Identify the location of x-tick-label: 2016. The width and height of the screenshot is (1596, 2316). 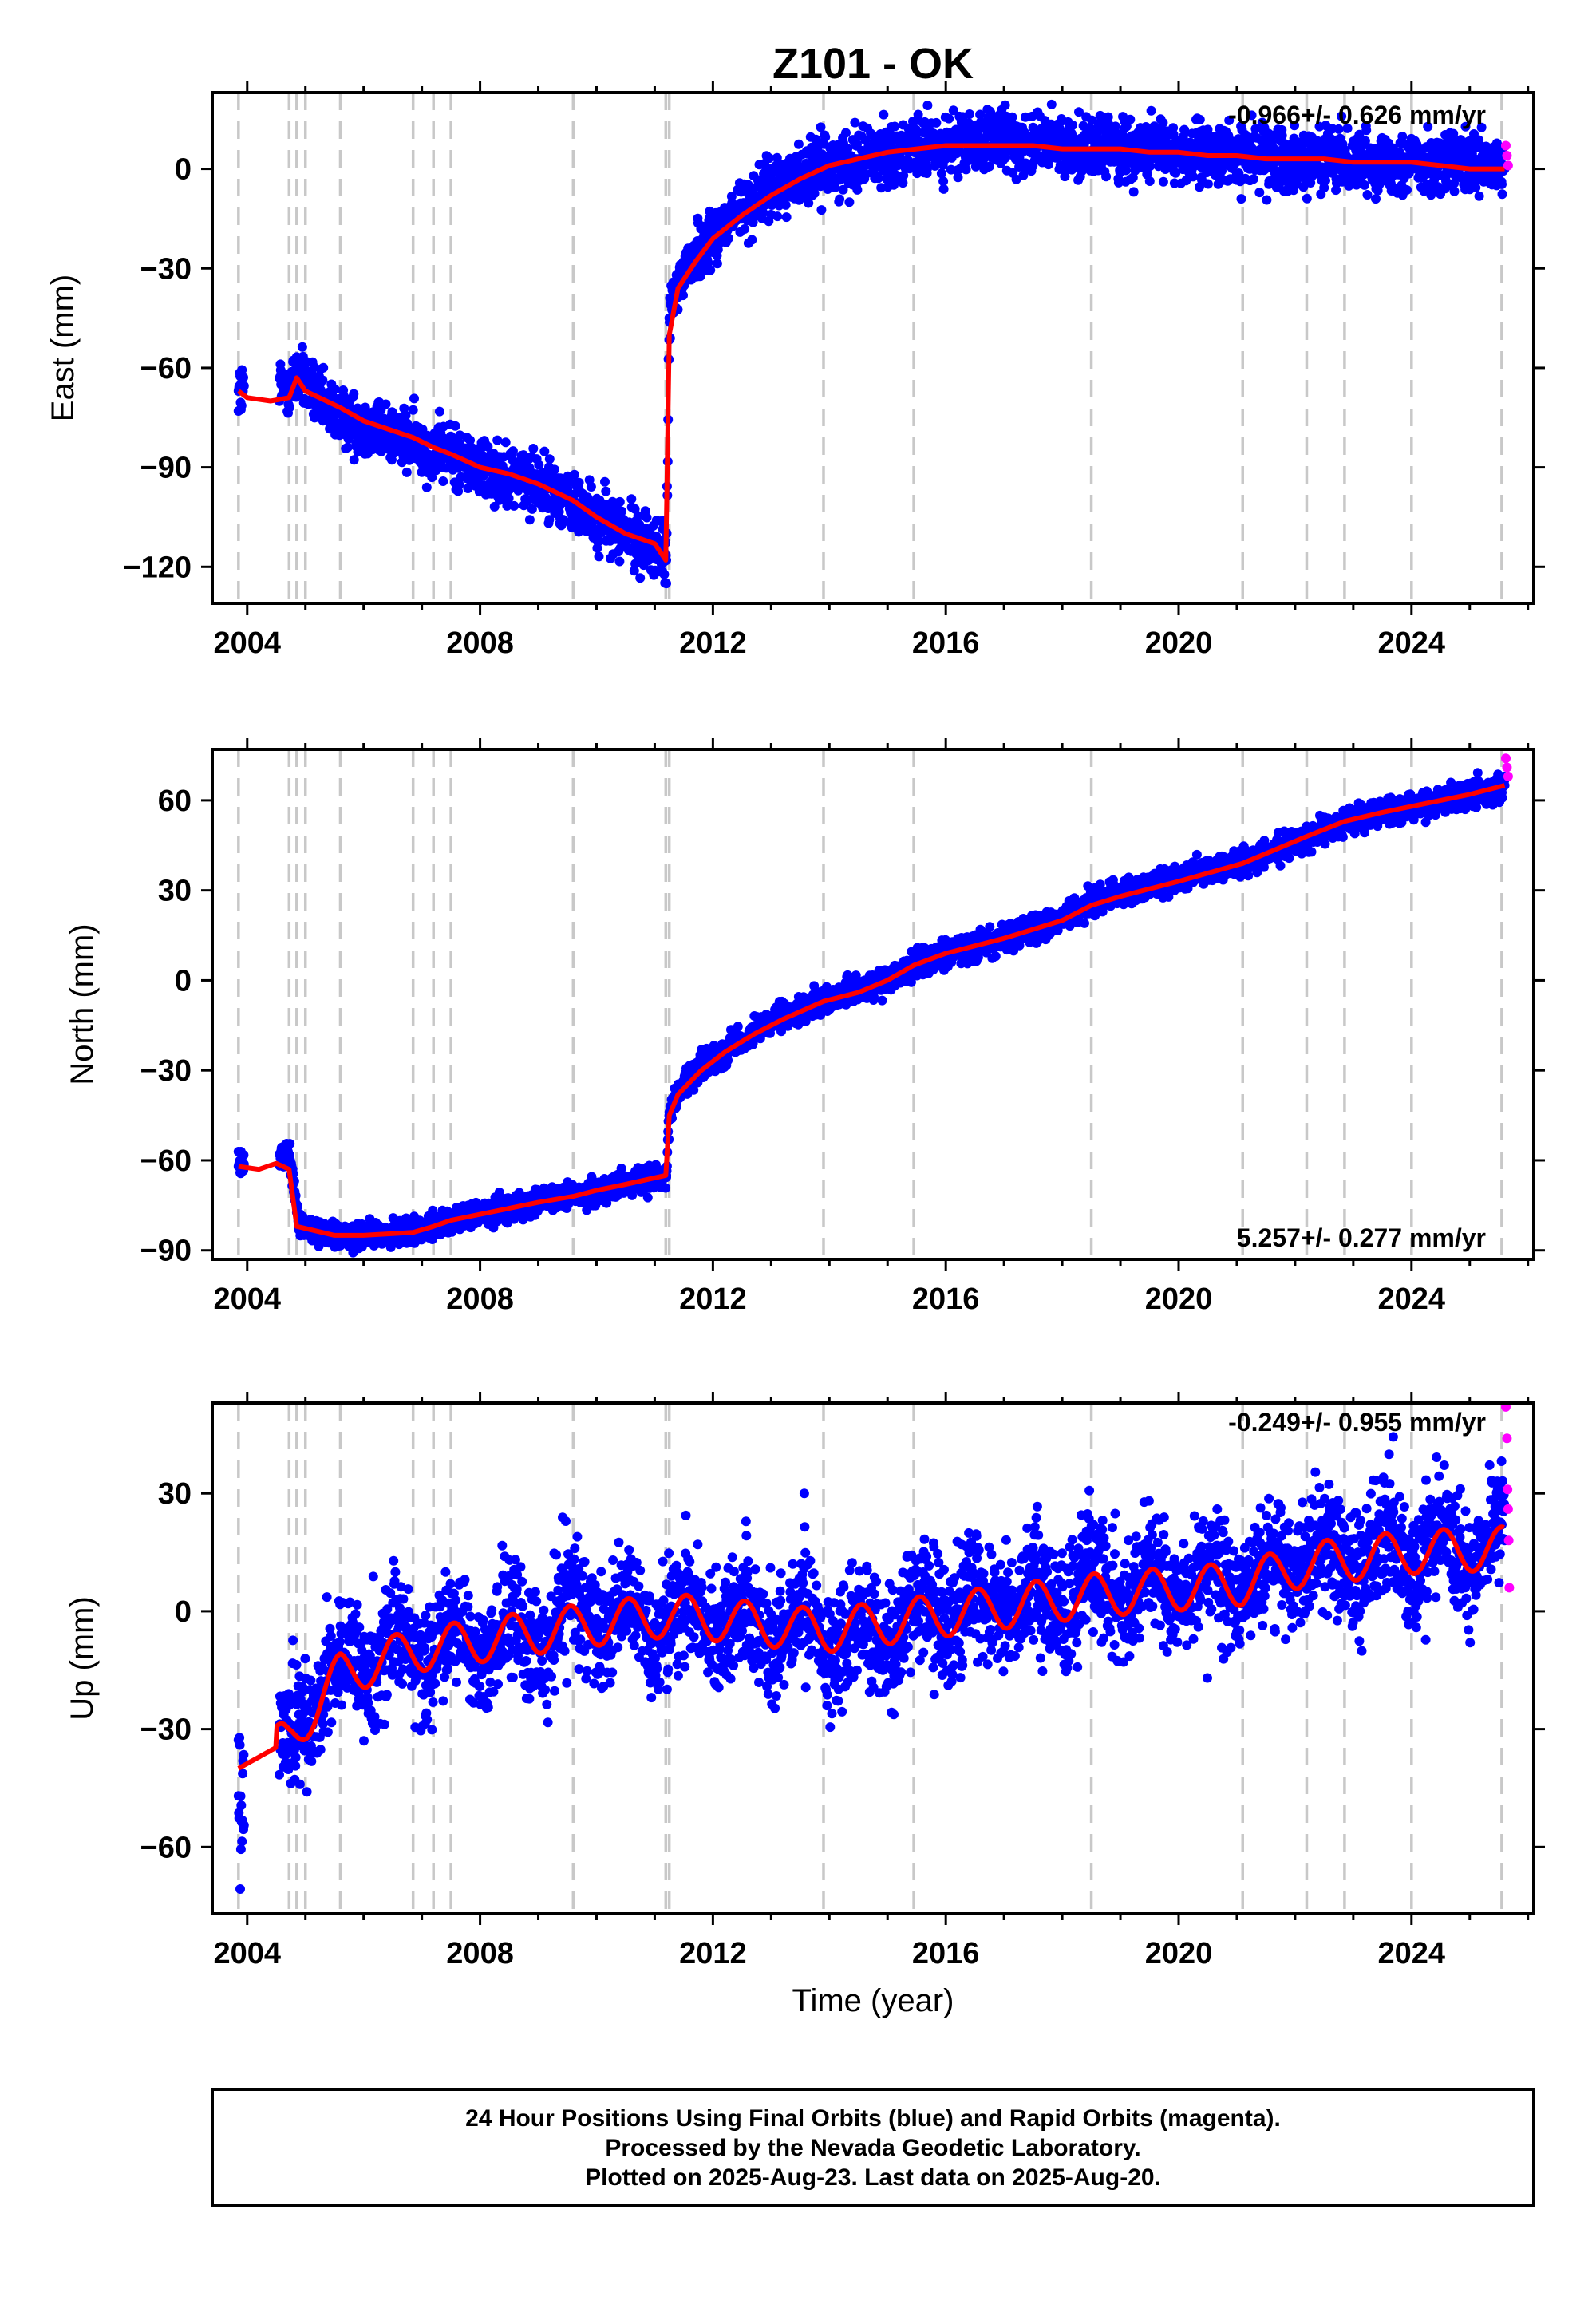
(946, 643).